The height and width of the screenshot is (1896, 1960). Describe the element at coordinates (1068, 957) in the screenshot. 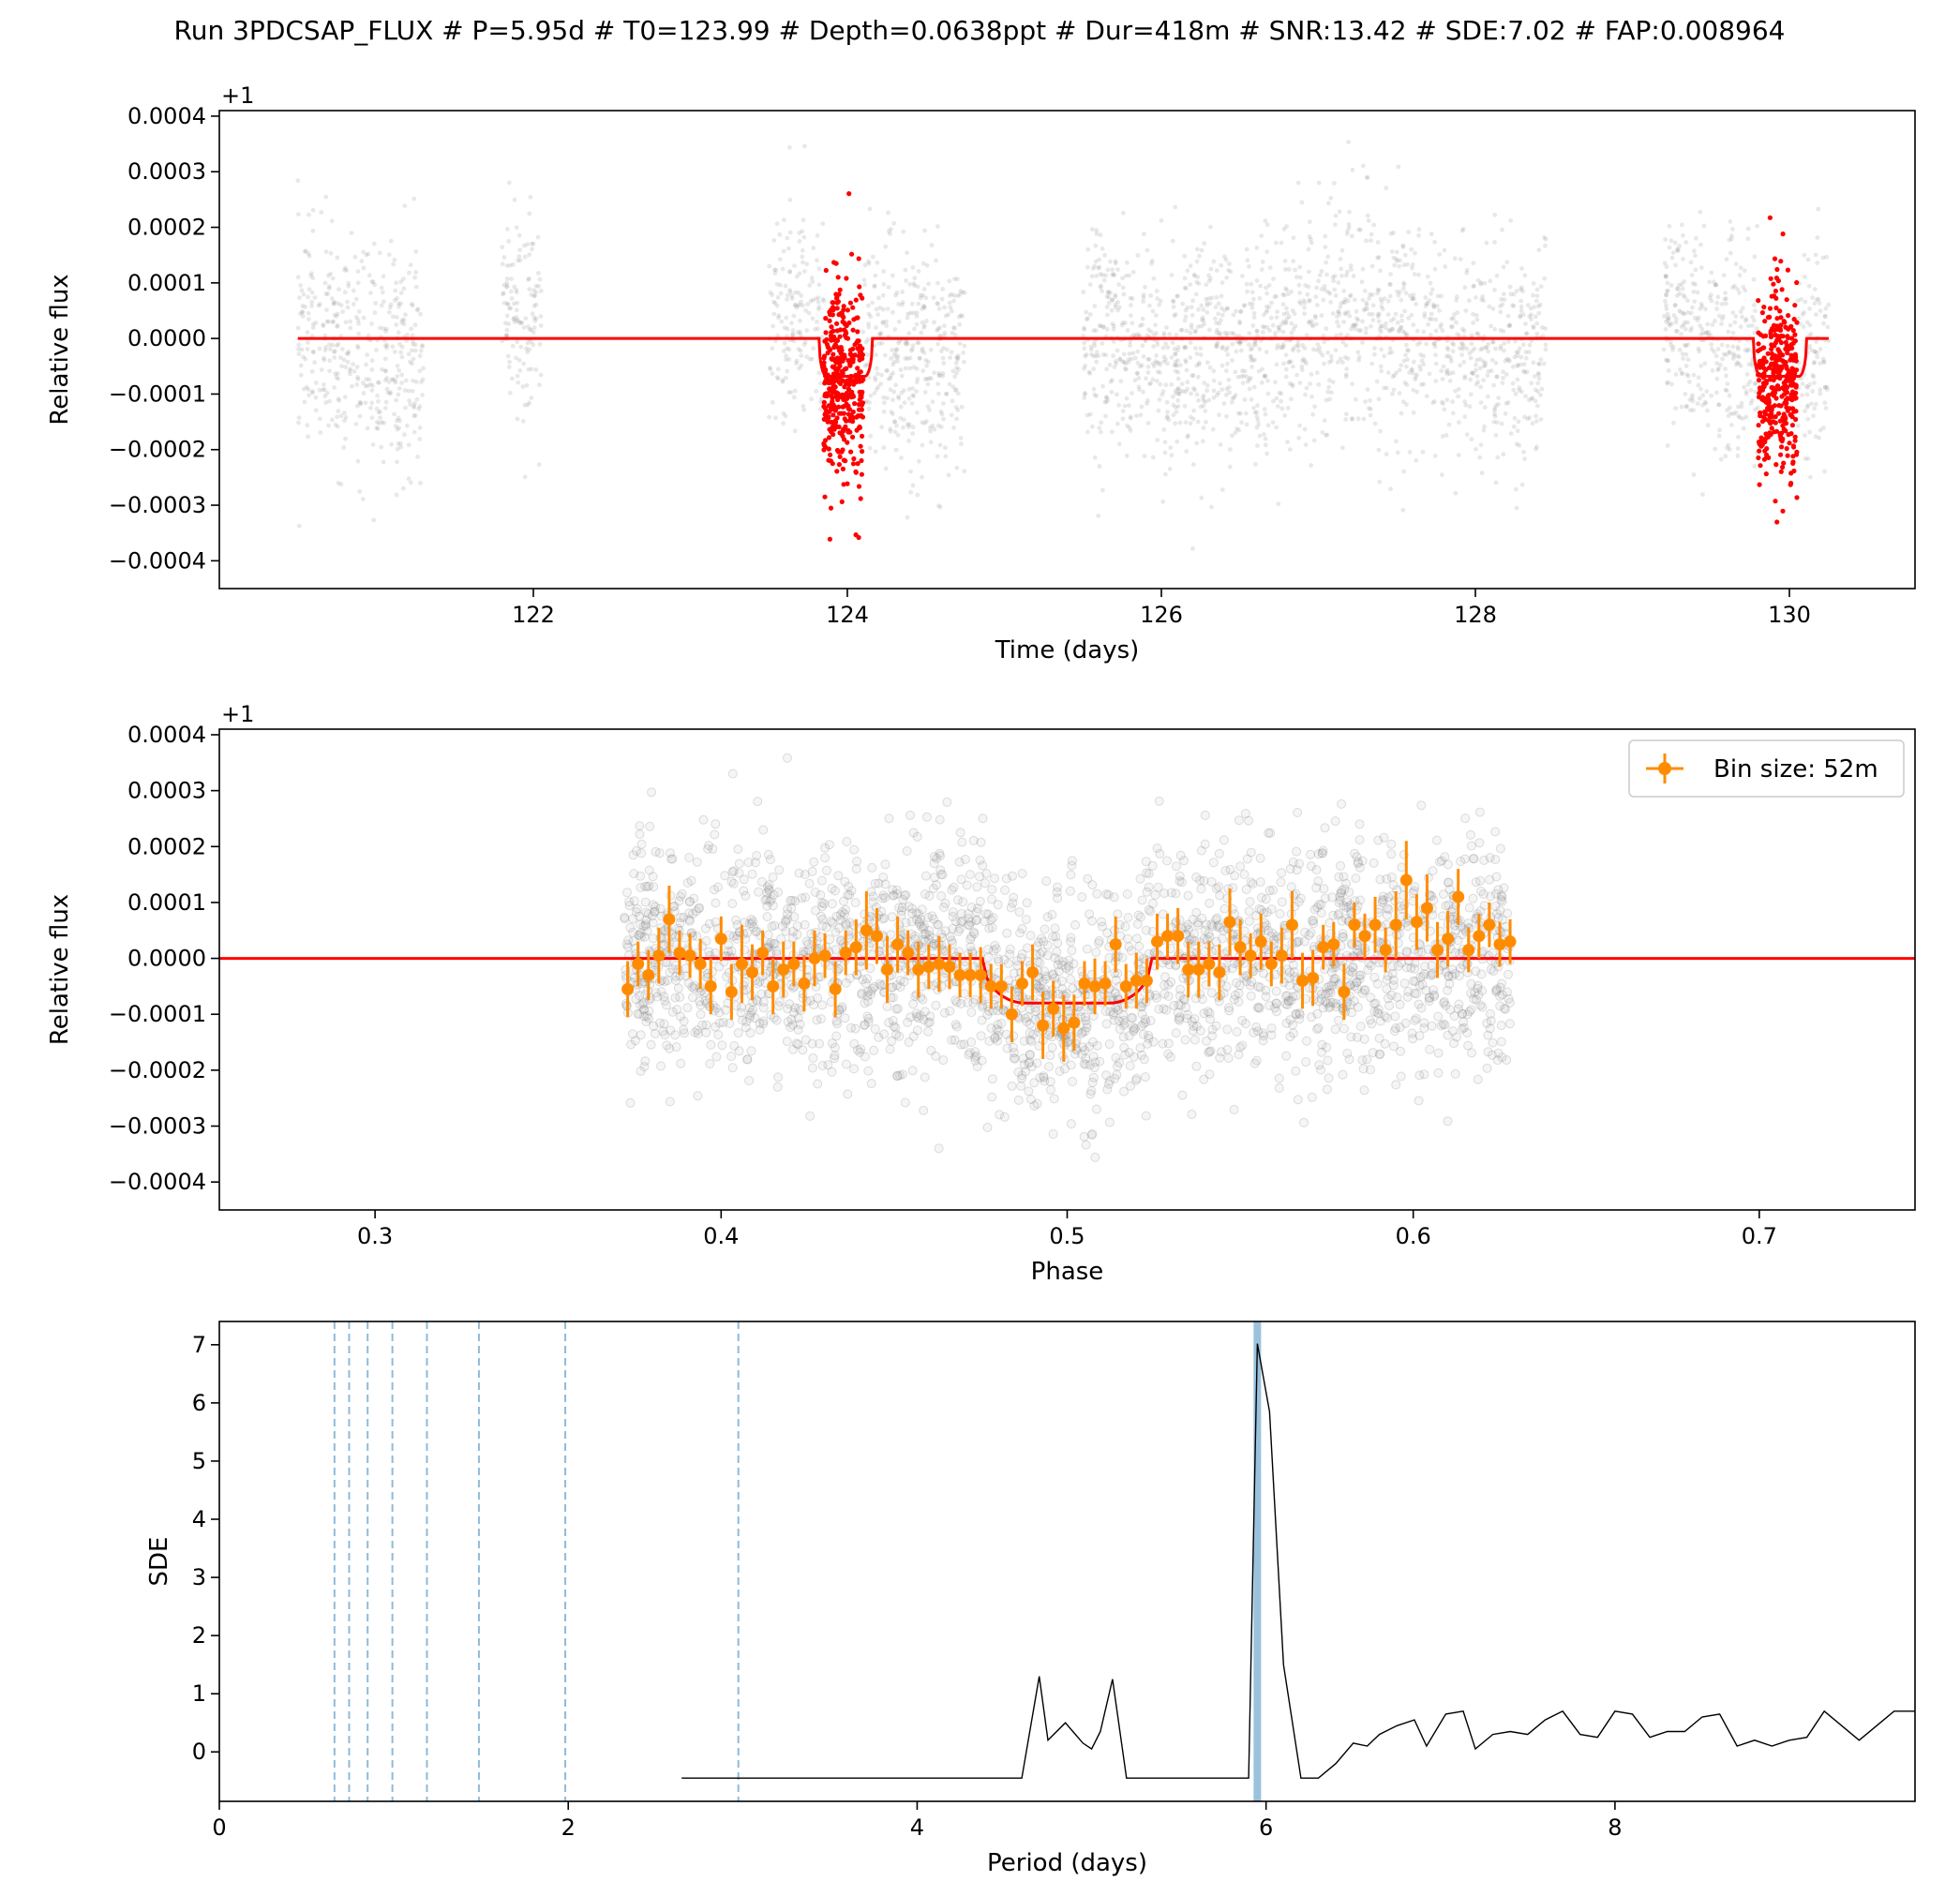

I see `phase-data-layer` at that location.